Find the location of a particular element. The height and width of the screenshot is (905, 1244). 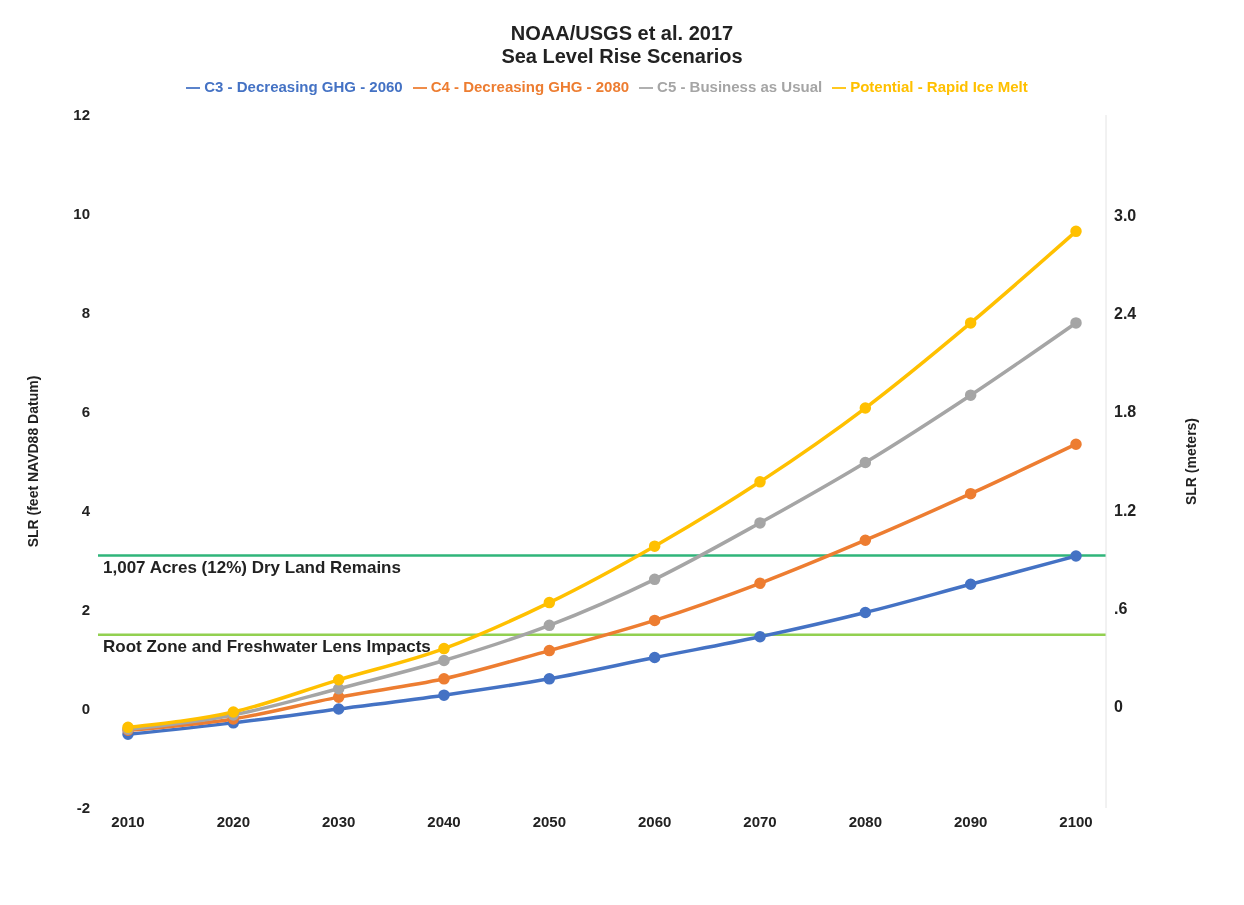

x-tick-label: 2090 is located at coordinates (970, 821).